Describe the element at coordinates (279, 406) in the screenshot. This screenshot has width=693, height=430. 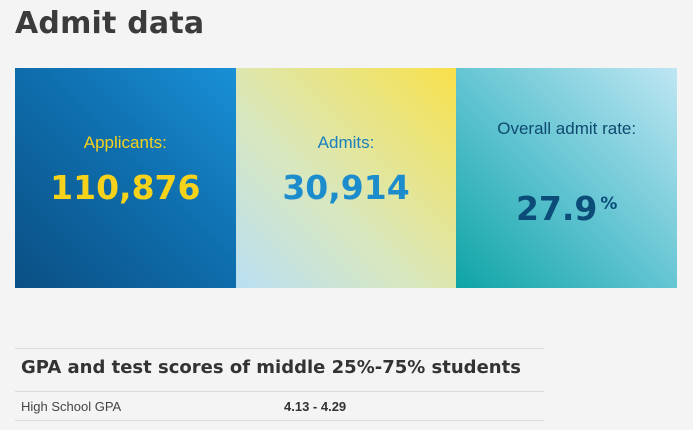
I see `table-row: High School GPA 4.13 - 4.29` at that location.